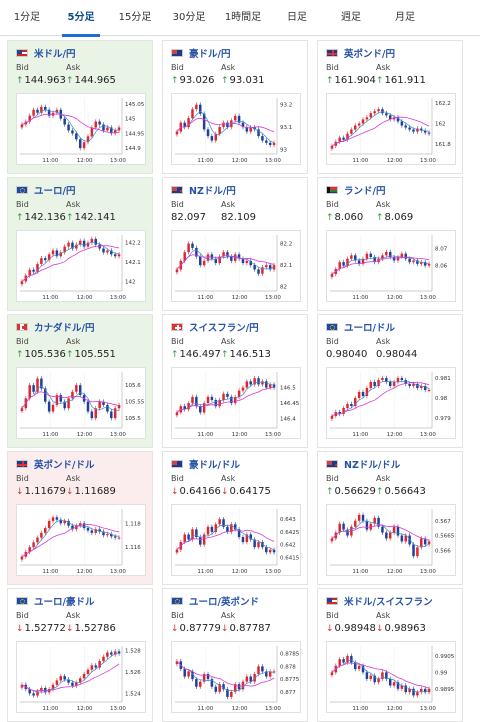 The image size is (480, 722). I want to click on pair-name: ユーロ/ドル, so click(369, 328).